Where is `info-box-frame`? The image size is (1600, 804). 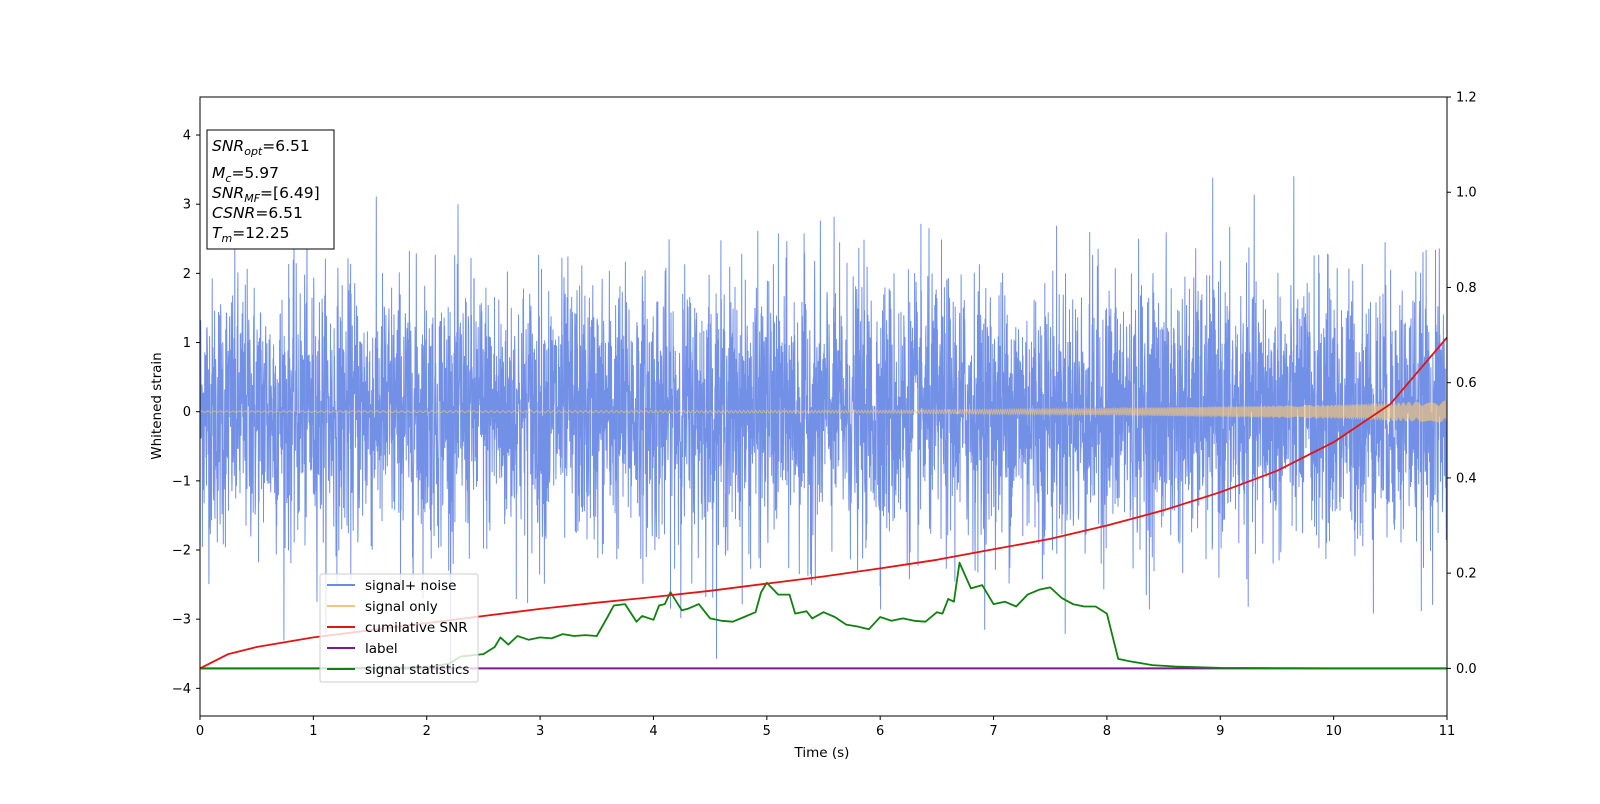
info-box-frame is located at coordinates (270, 189).